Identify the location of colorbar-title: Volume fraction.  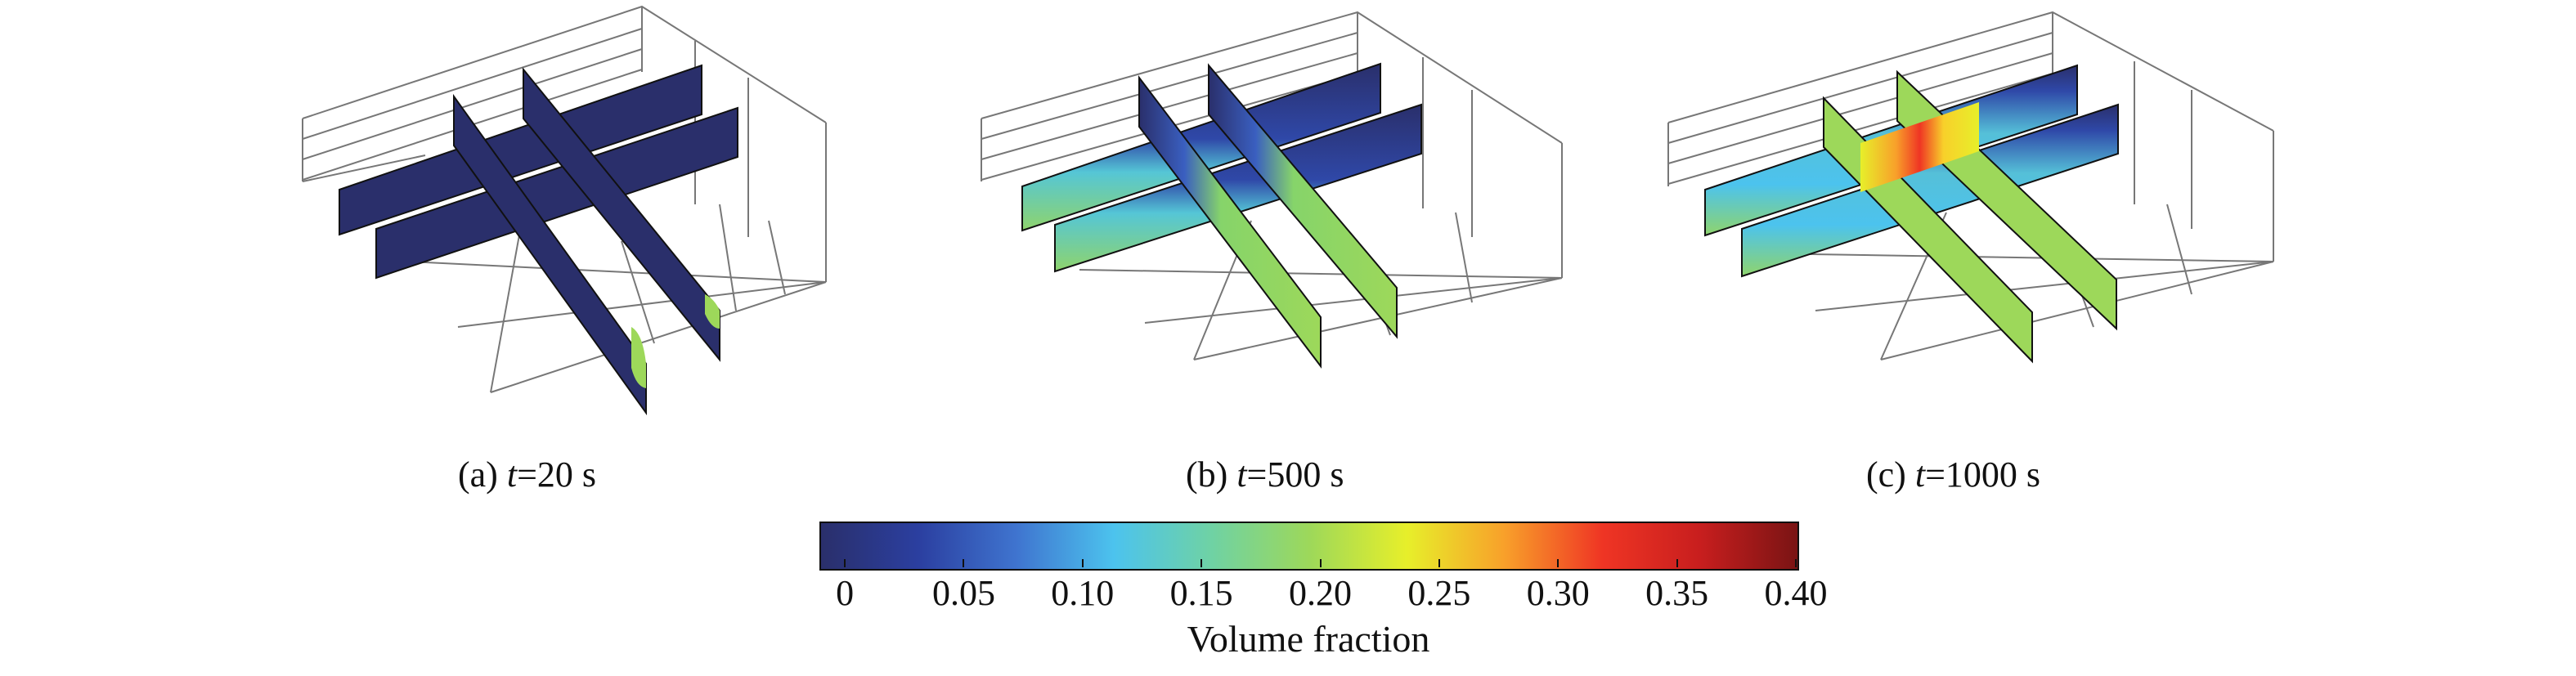
(1309, 639).